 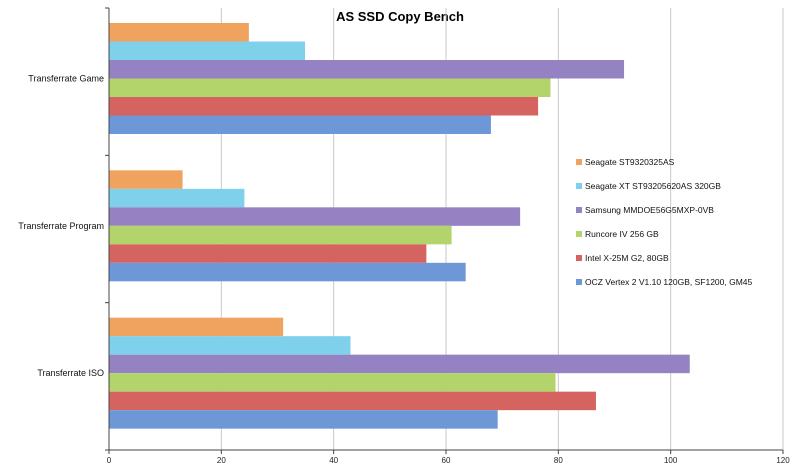 What do you see at coordinates (221, 460) in the screenshot?
I see `x-tick-label: 20` at bounding box center [221, 460].